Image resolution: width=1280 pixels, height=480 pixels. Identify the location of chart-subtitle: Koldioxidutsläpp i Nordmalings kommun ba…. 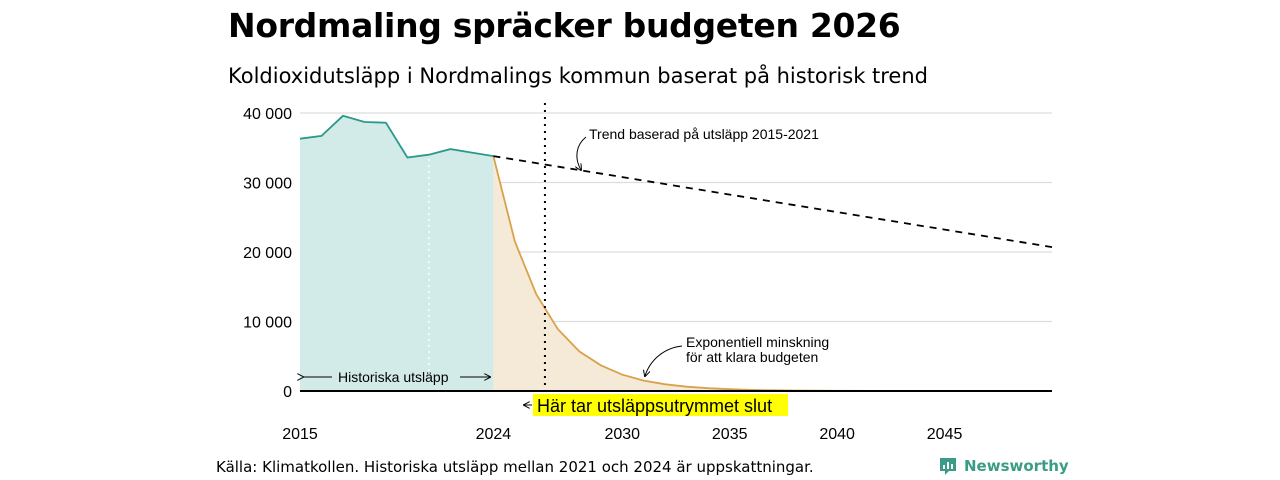
(578, 76).